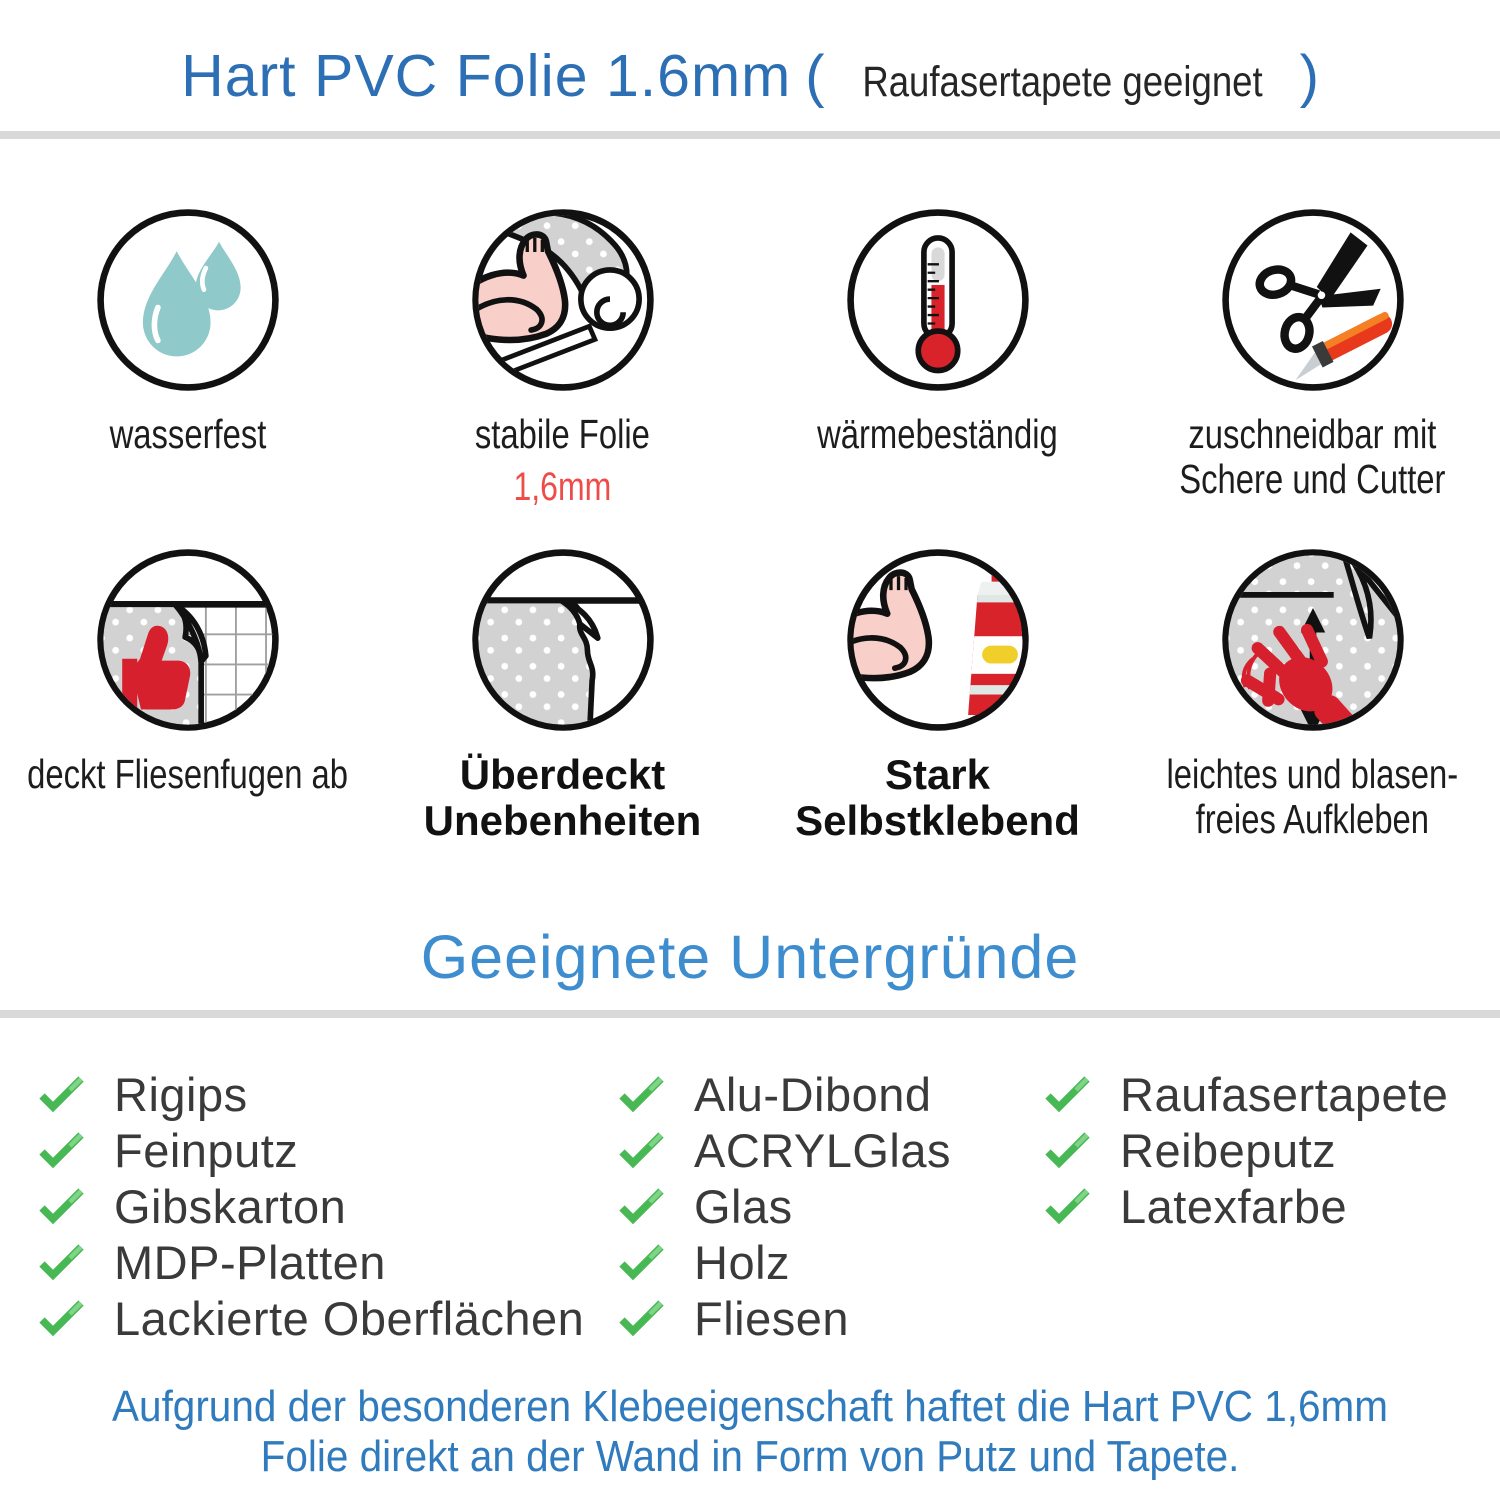 The width and height of the screenshot is (1500, 1500). What do you see at coordinates (1312, 797) in the screenshot?
I see `feature-label: leichtes und blasen- freies Aufkleben` at bounding box center [1312, 797].